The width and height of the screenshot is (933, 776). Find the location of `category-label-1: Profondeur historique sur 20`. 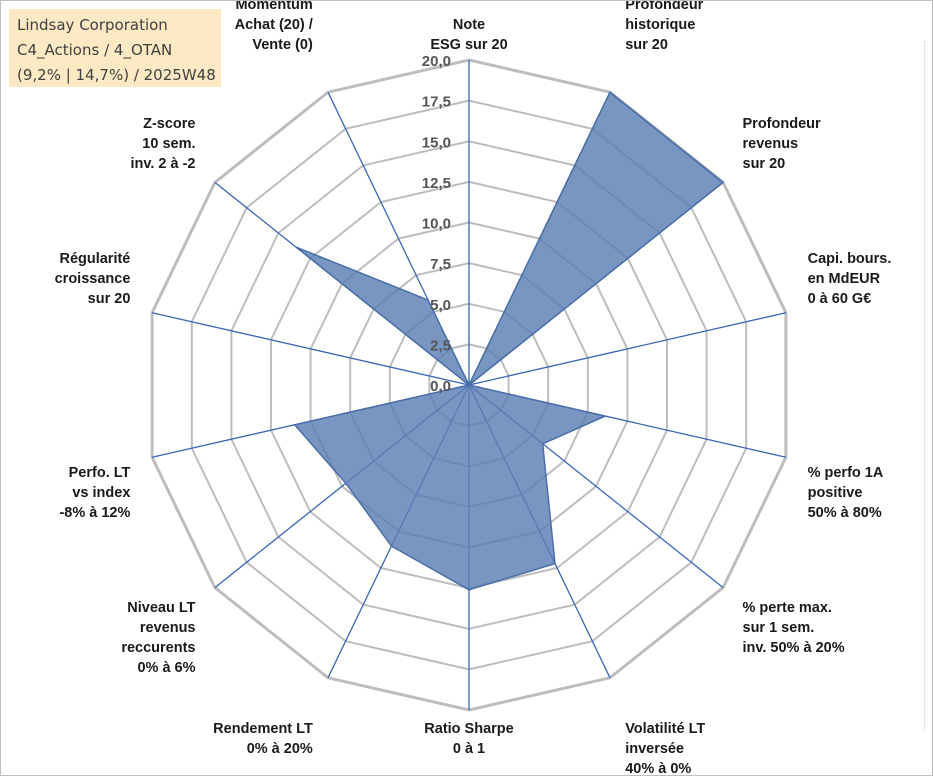

category-label-1: Profondeur historique sur 20 is located at coordinates (664, 27).